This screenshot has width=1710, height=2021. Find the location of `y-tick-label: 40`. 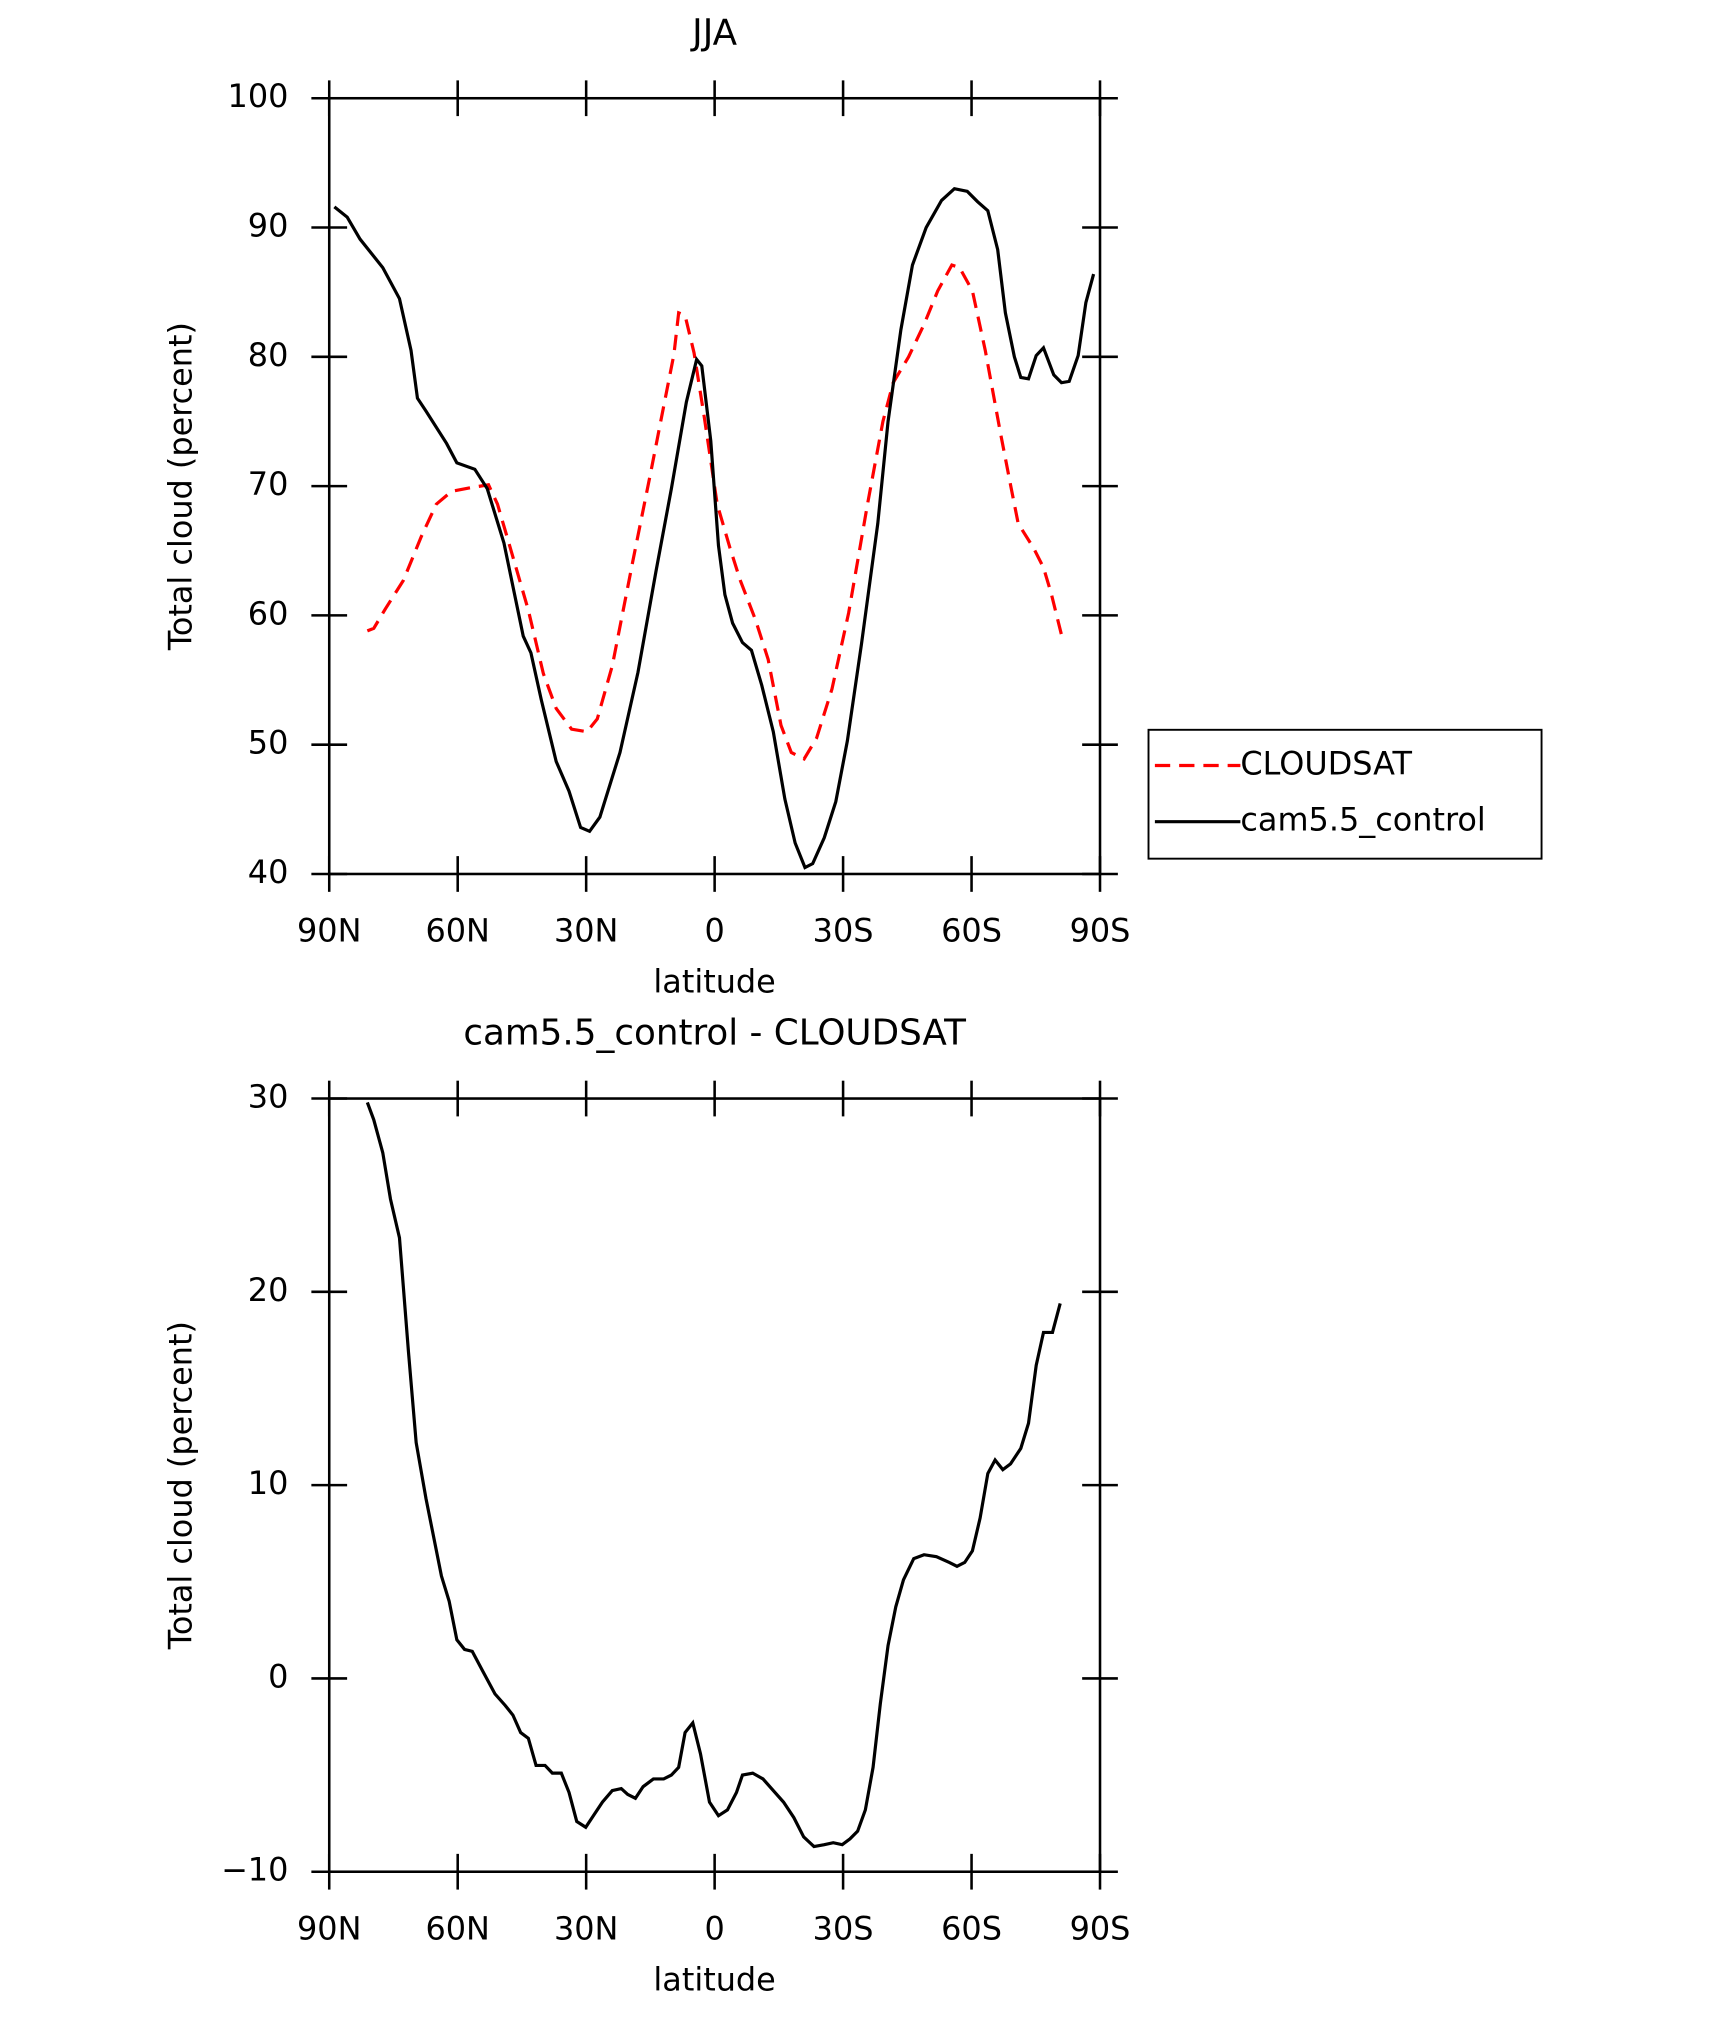

y-tick-label: 40 is located at coordinates (268, 872).